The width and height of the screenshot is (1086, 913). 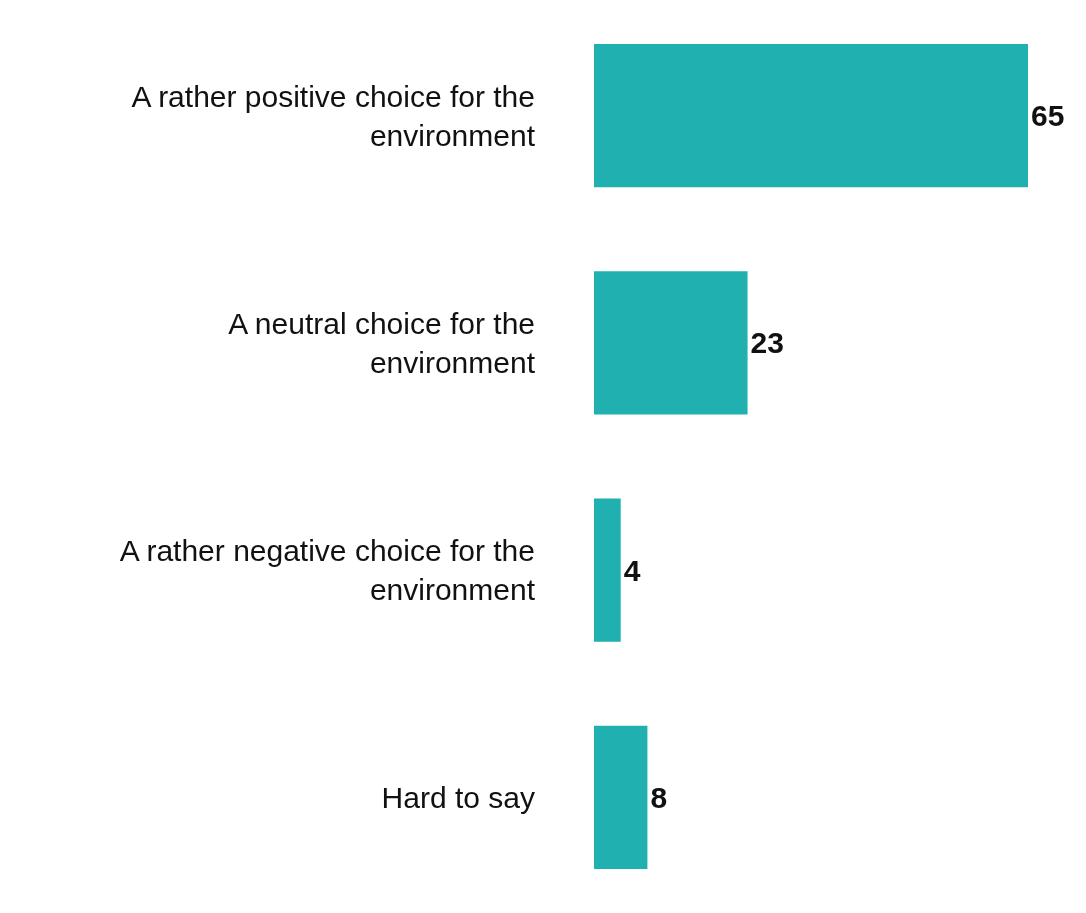 I want to click on y-tick-label: A rather positive choice for the environment, so click(x=333, y=115).